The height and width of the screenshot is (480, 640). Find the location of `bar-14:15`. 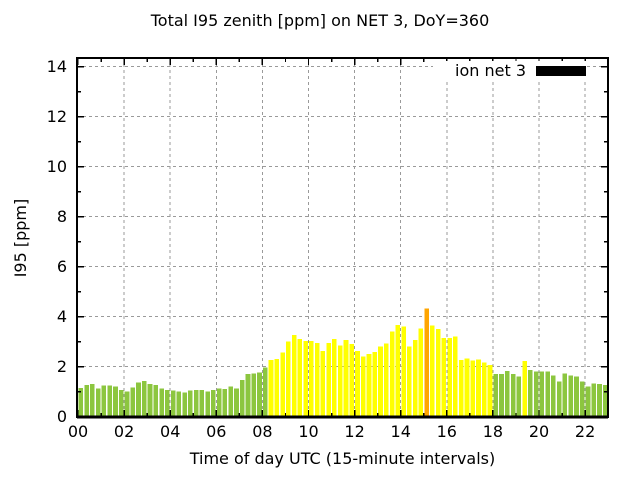

bar-14:15 is located at coordinates (409, 381).